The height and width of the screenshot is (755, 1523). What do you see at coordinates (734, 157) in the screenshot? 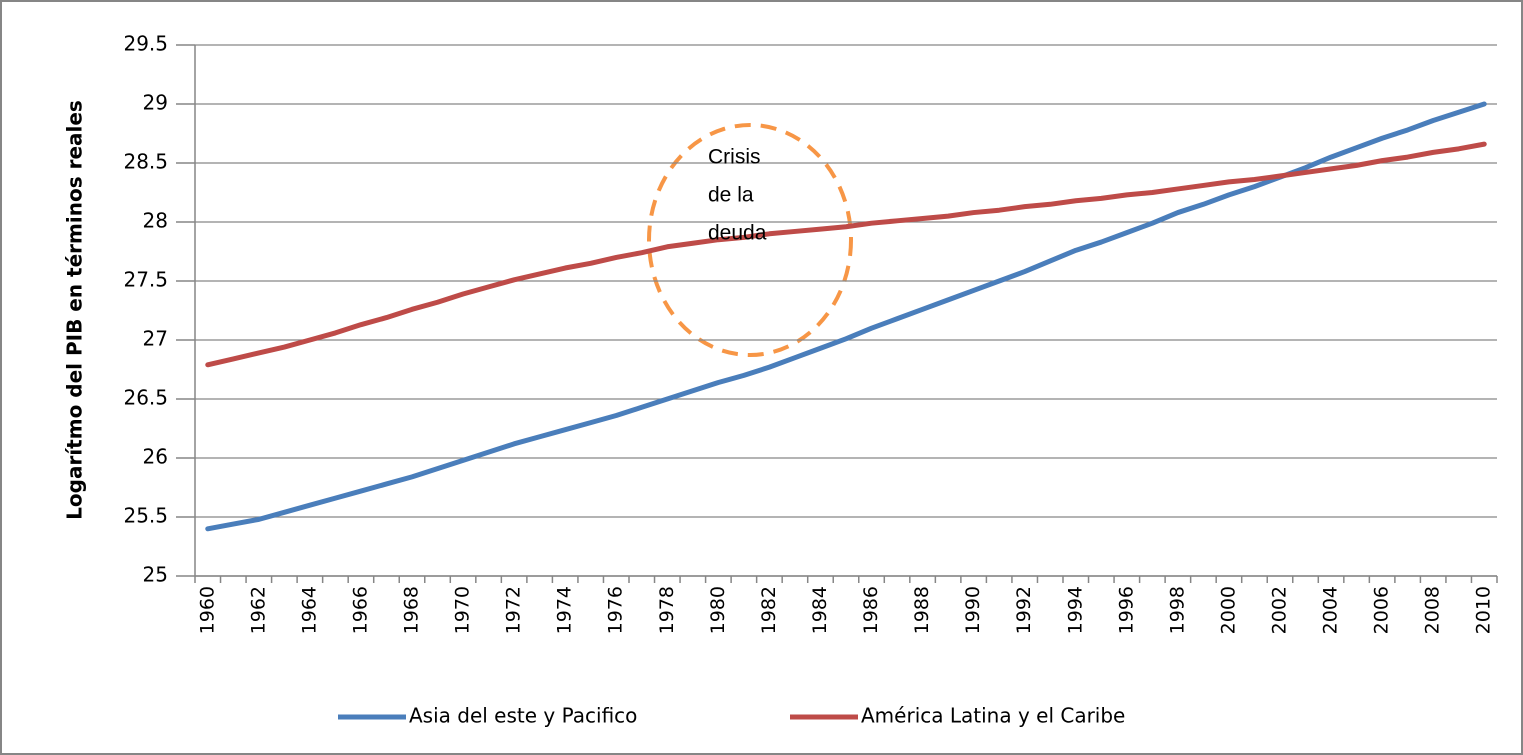
I see `annotation-text: Crisis` at bounding box center [734, 157].